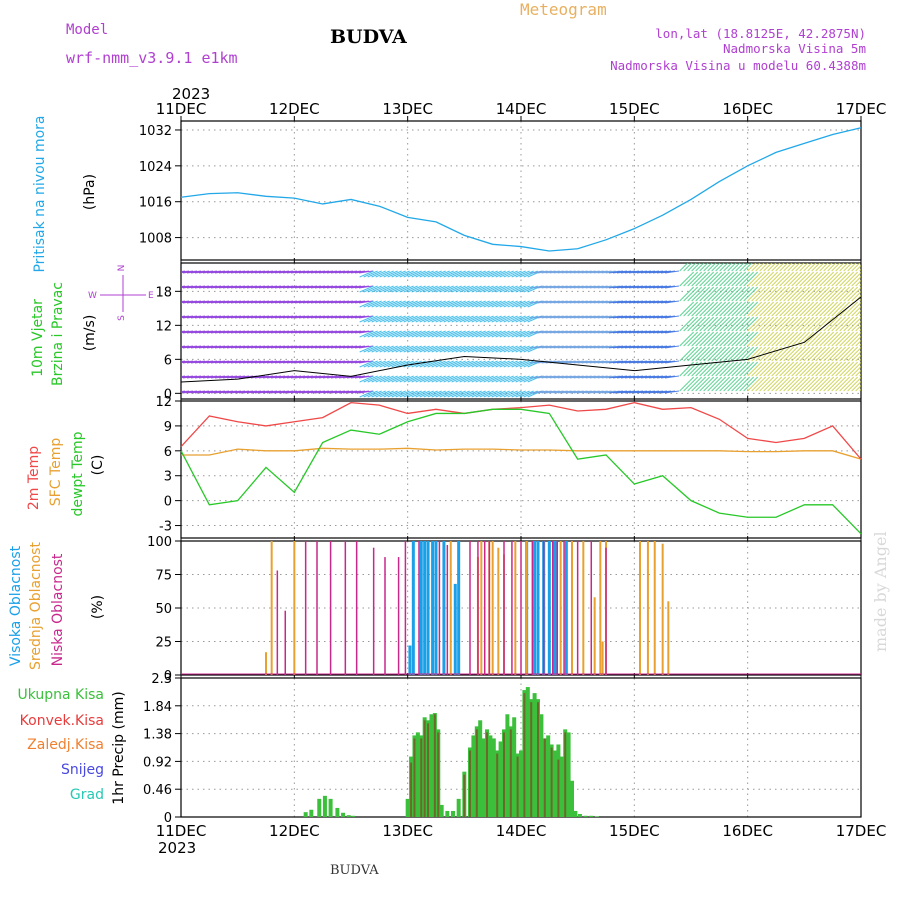  Describe the element at coordinates (155, 167) in the screenshot. I see `y-tick-label: 1024` at that location.